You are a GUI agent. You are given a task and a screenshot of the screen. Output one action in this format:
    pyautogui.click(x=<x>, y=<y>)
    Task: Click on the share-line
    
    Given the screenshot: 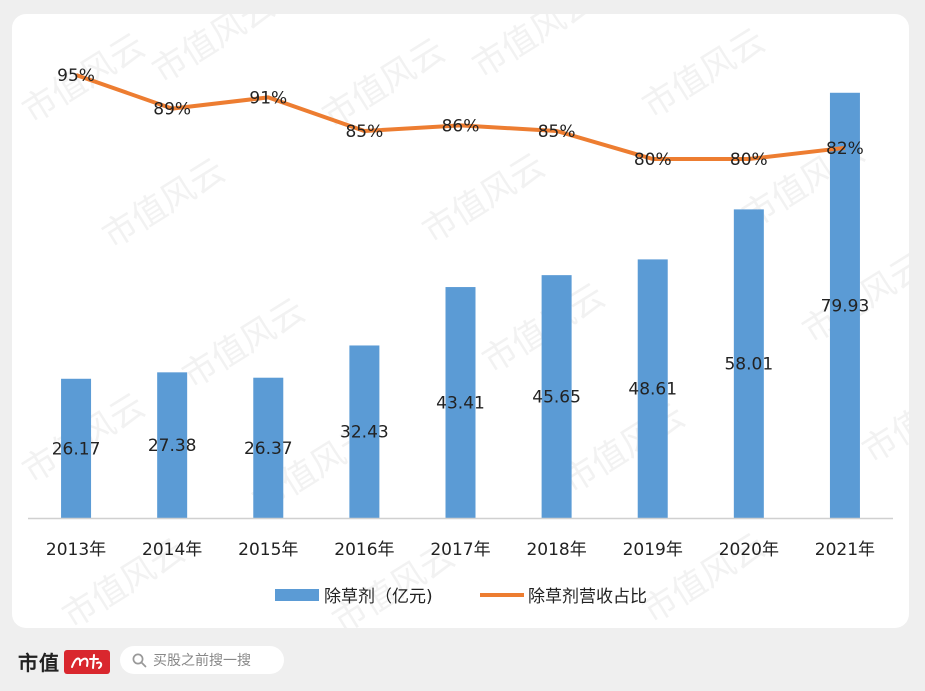 What is the action you would take?
    pyautogui.click(x=460, y=117)
    